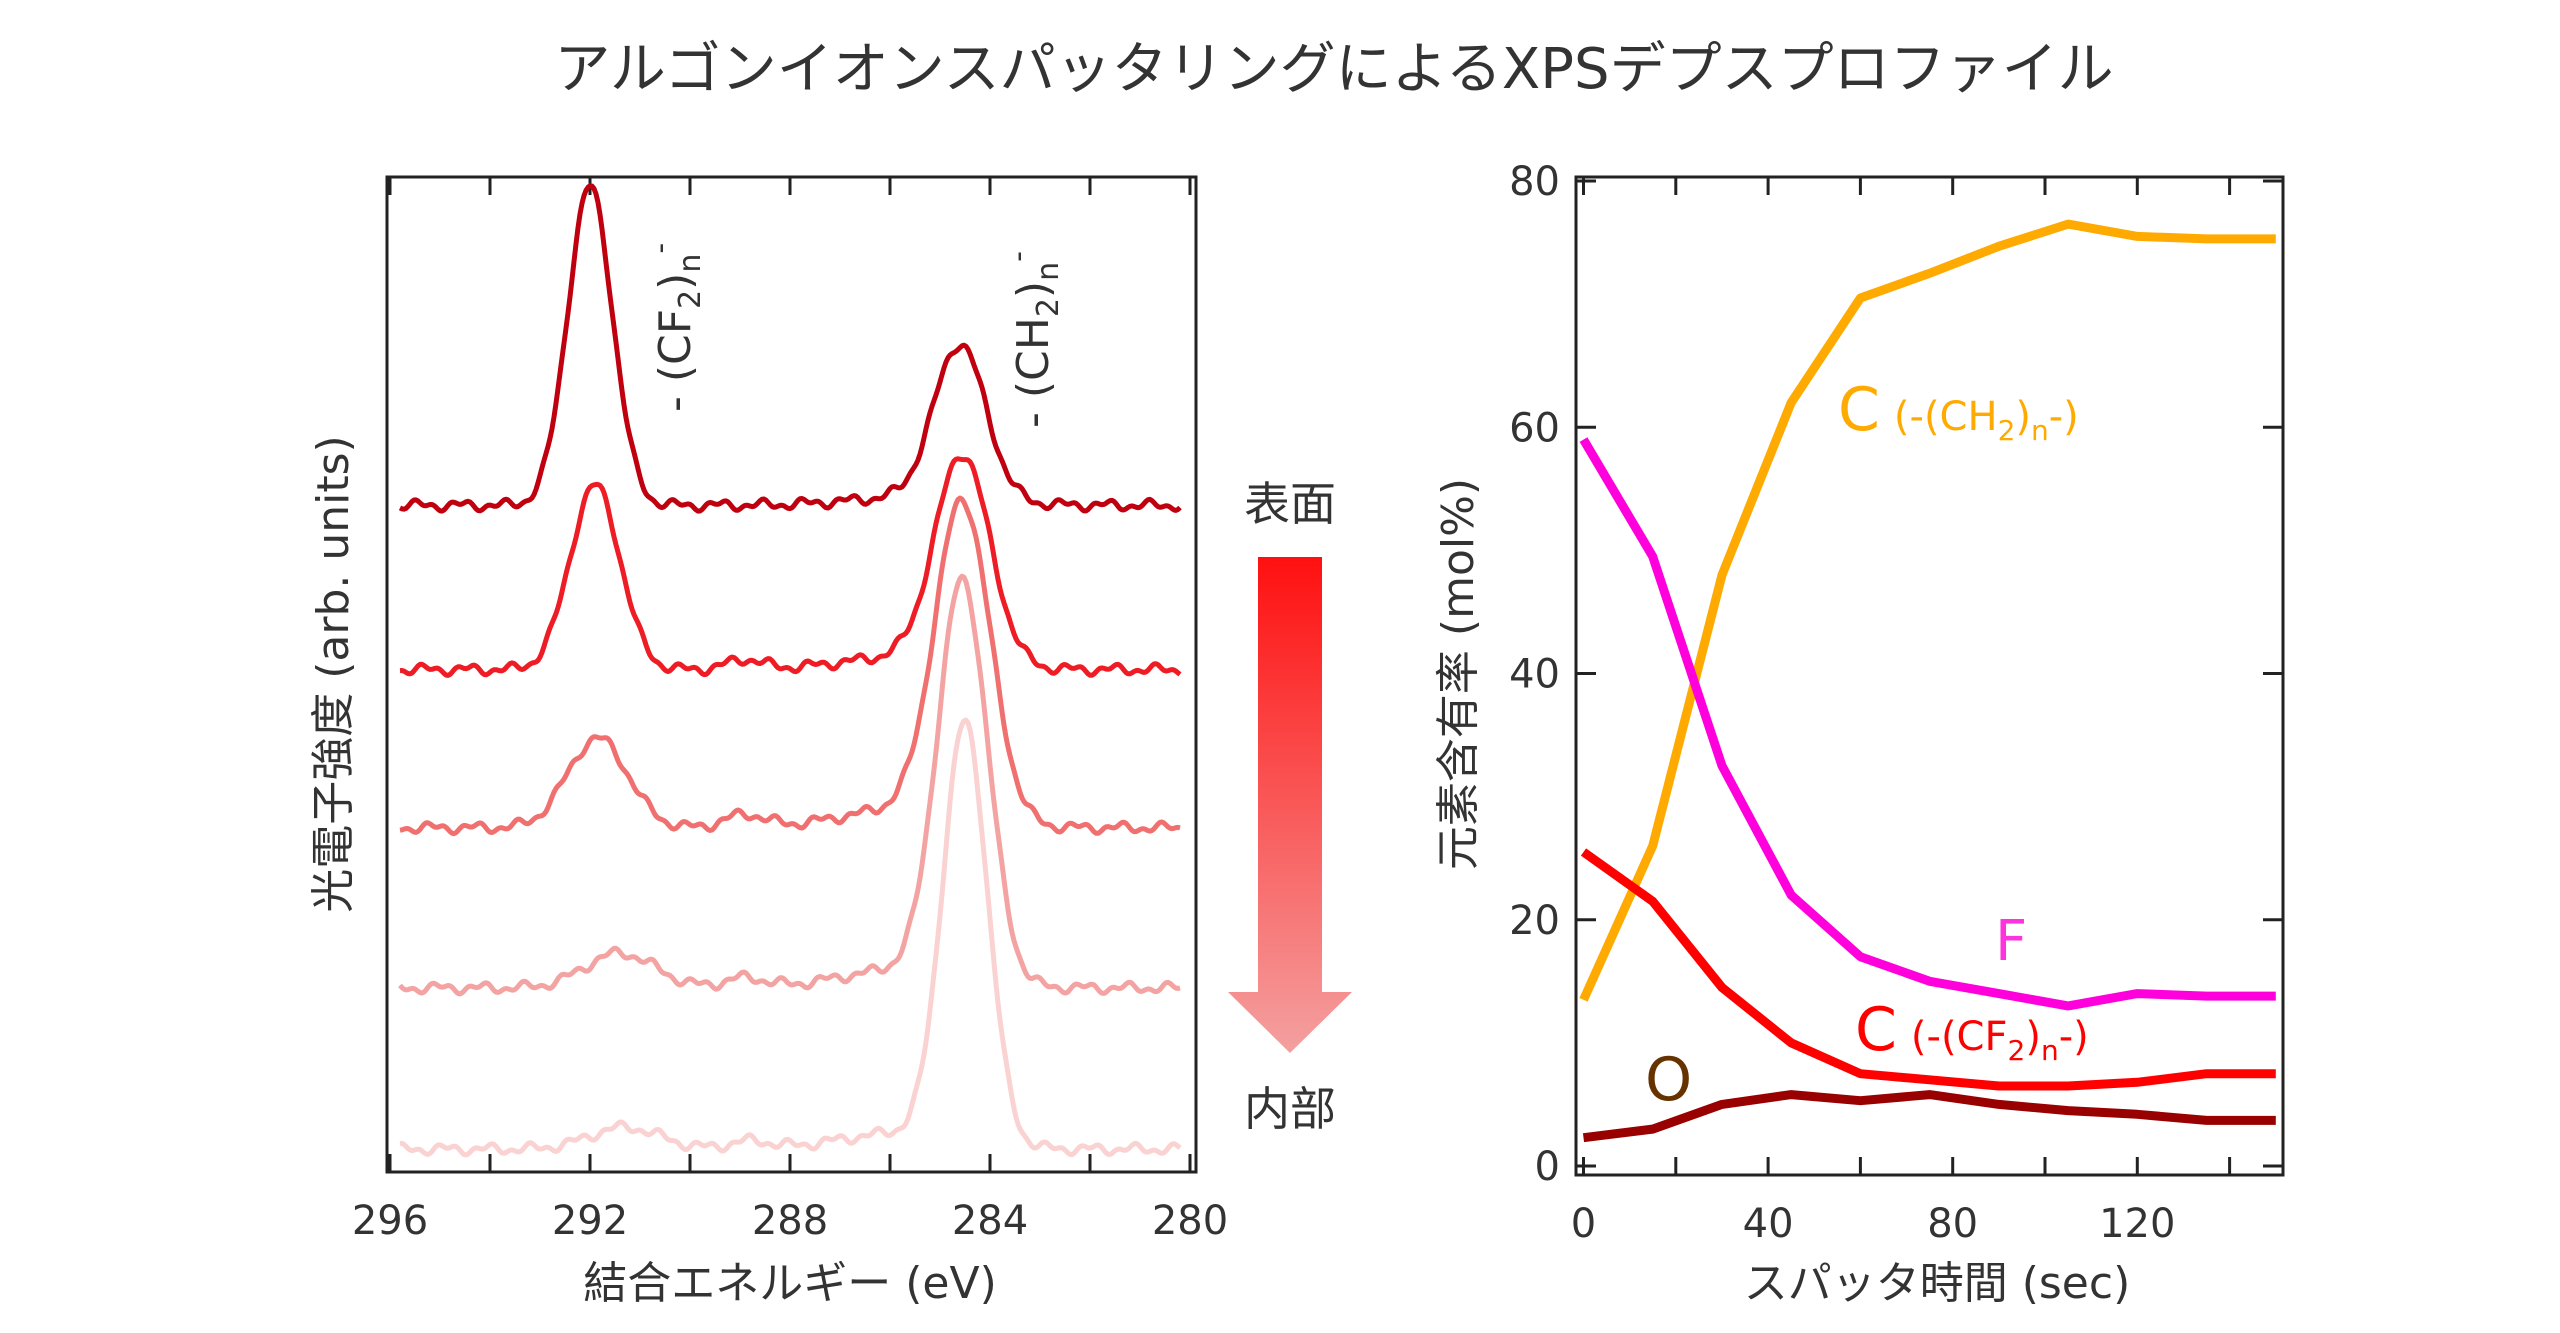 The image size is (2560, 1333). I want to click on series-label-c-cf2: C (-(CF2)n-), so click(1972, 1031).